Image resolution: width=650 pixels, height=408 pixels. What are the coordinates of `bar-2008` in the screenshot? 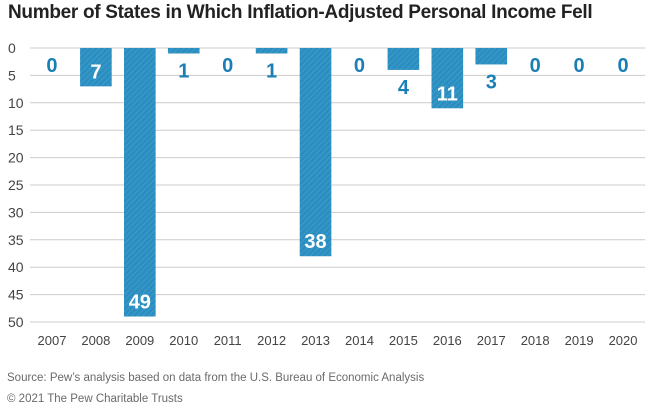 It's located at (96, 67).